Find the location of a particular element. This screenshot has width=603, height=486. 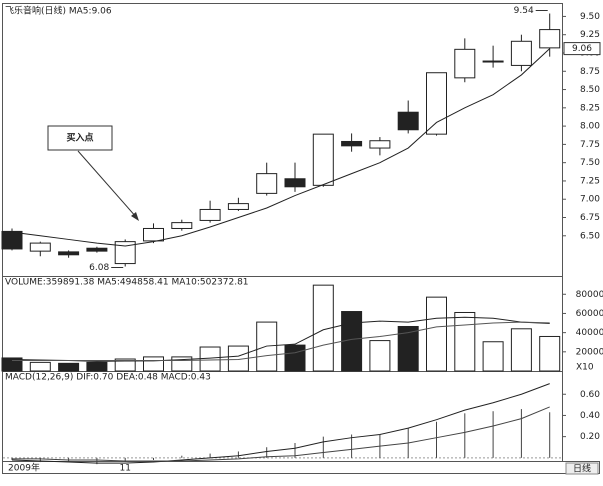

y-tick-label: 60000 is located at coordinates (589, 314).